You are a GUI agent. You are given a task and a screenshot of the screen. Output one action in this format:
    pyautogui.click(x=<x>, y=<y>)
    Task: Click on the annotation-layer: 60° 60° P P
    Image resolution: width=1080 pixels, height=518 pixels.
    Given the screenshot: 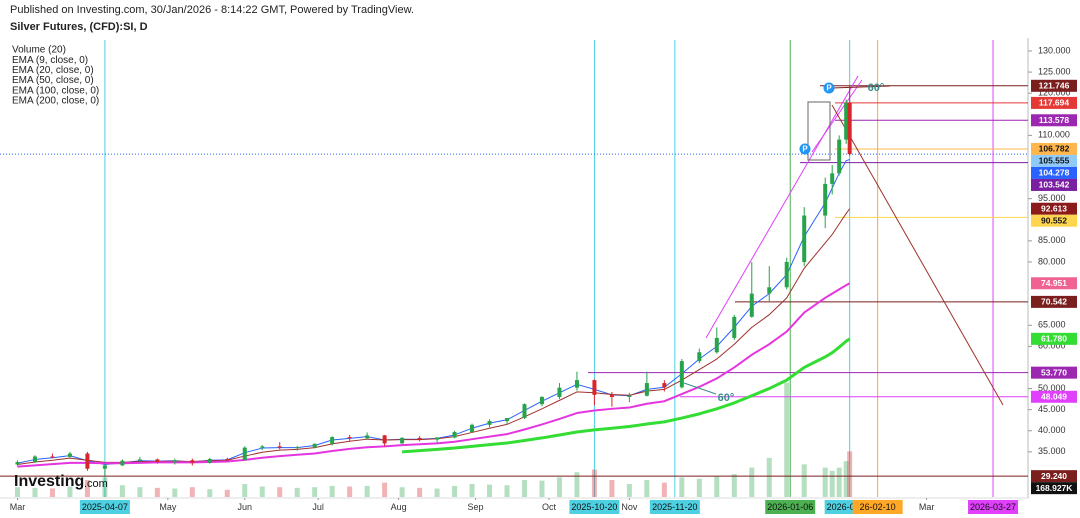 What is the action you would take?
    pyautogui.click(x=801, y=243)
    